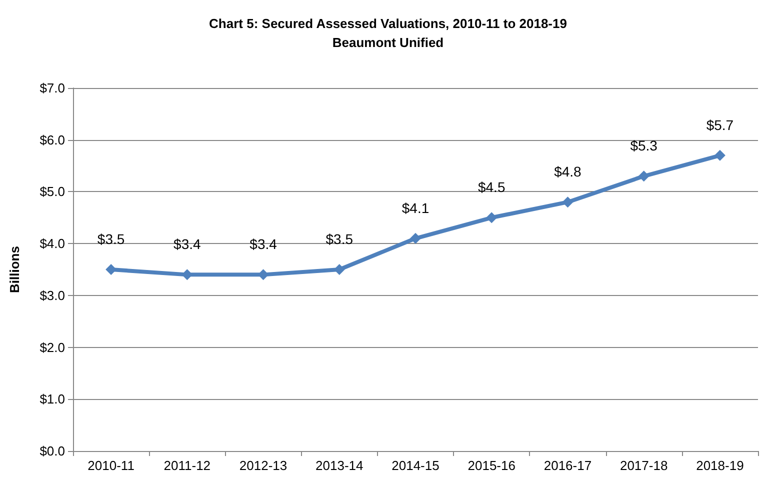 The image size is (776, 499). I want to click on x-tick-label: 2016-17, so click(568, 465).